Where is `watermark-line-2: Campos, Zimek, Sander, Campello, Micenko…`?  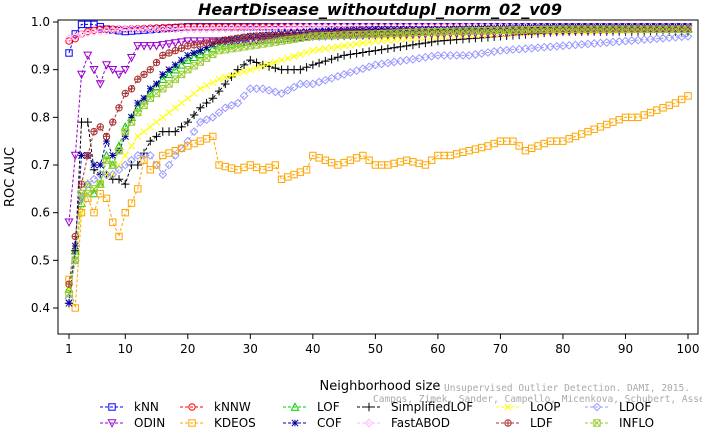
watermark-line-2: Campos, Zimek, Sander, Campello, Micenko… is located at coordinates (537, 399).